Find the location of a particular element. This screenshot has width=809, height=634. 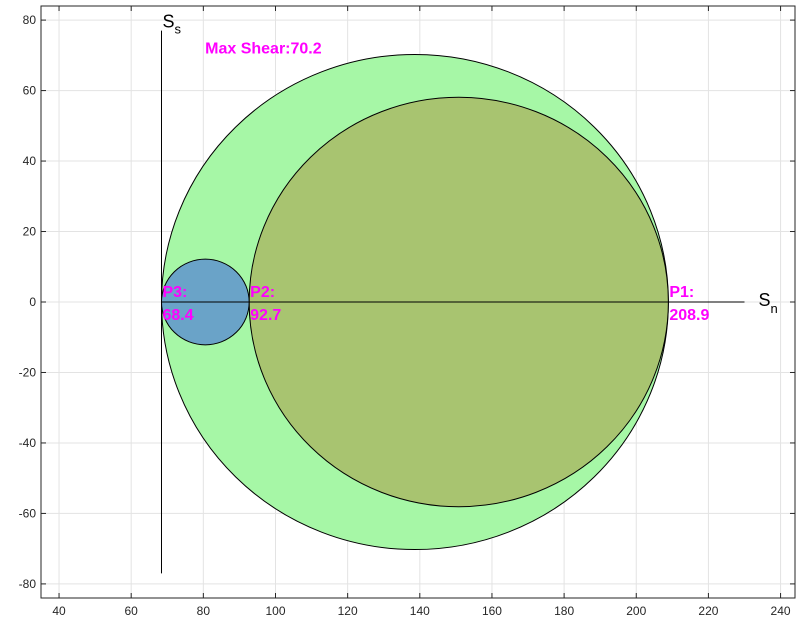

max-shear-label: Max Shear:70.2 is located at coordinates (263, 49).